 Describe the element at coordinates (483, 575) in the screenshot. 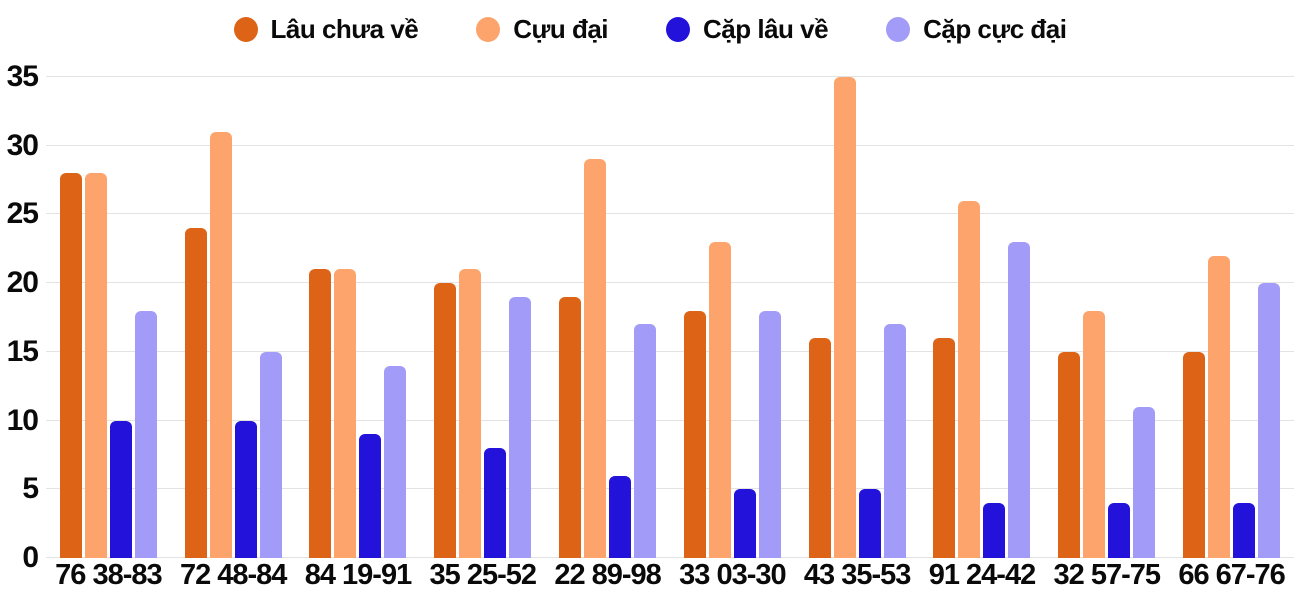

I see `x-tick-label: 35 25-52` at that location.